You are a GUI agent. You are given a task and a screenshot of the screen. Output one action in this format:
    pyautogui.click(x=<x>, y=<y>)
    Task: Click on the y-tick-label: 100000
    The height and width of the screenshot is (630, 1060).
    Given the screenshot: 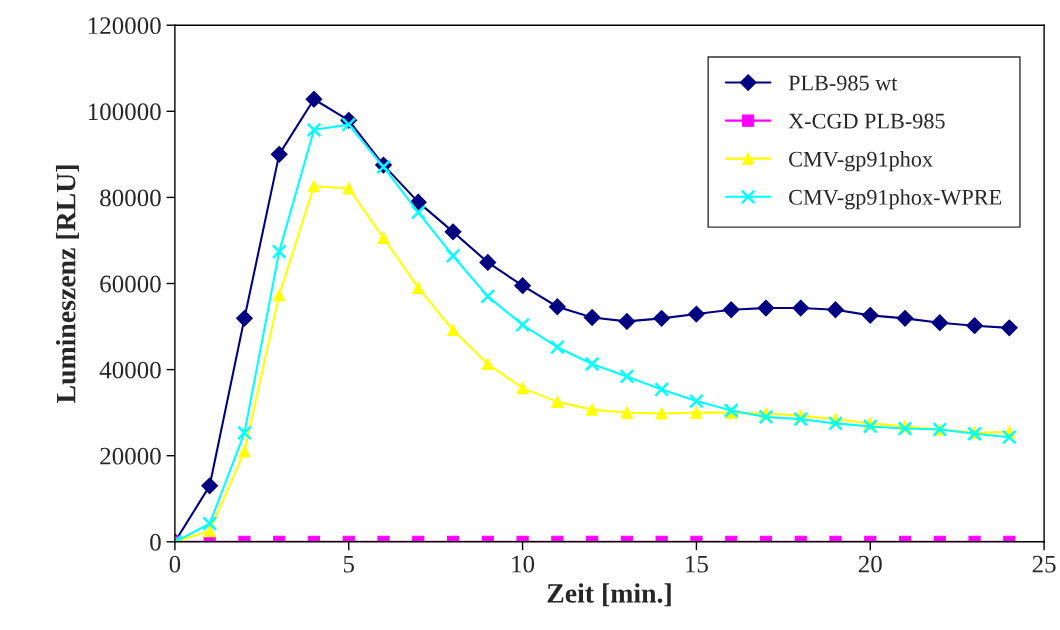 What is the action you would take?
    pyautogui.click(x=124, y=112)
    